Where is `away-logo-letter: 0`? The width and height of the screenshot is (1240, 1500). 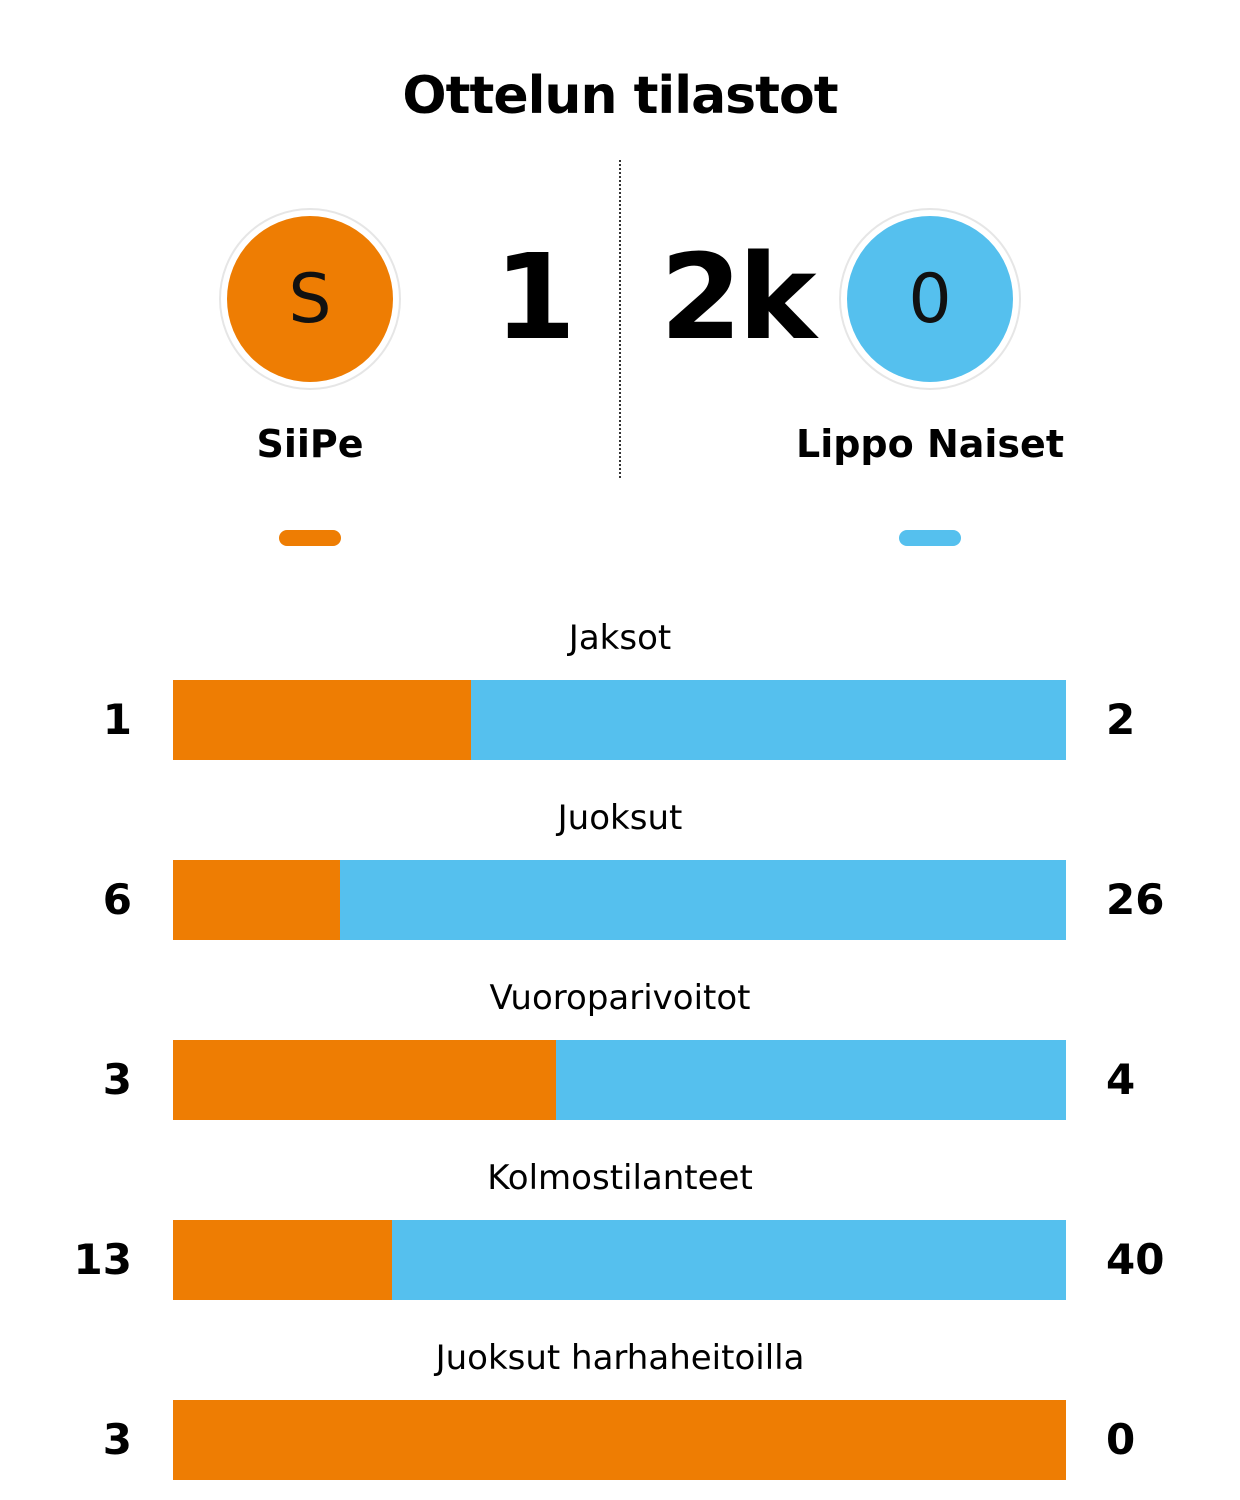
away-logo-letter: 0 is located at coordinates (930, 299).